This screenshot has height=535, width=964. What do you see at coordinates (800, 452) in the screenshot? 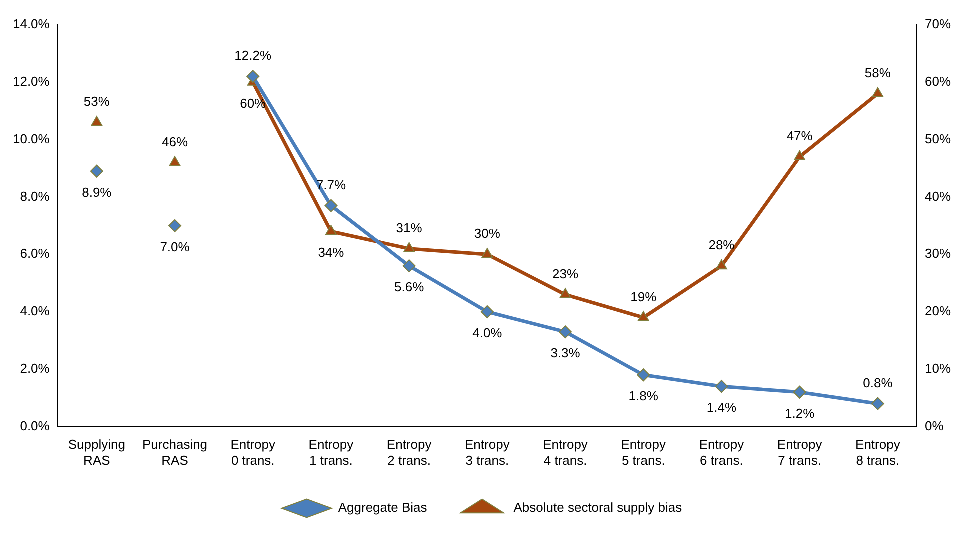
I see `x-tick-label: Entropy 7 trans.` at bounding box center [800, 452].